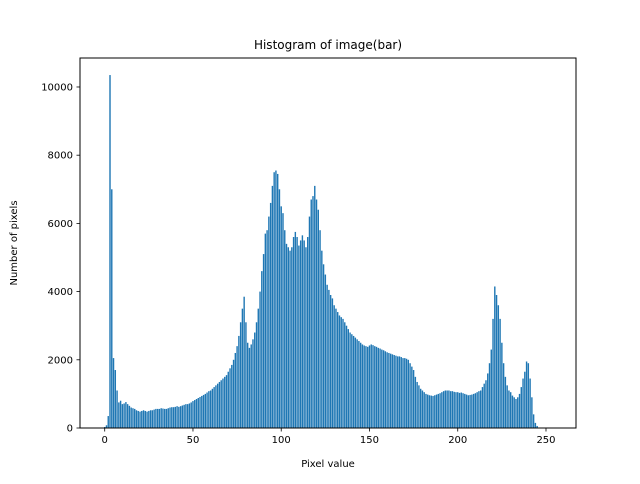 The width and height of the screenshot is (640, 484). What do you see at coordinates (545, 440) in the screenshot?
I see `x-tick-label: 250` at bounding box center [545, 440].